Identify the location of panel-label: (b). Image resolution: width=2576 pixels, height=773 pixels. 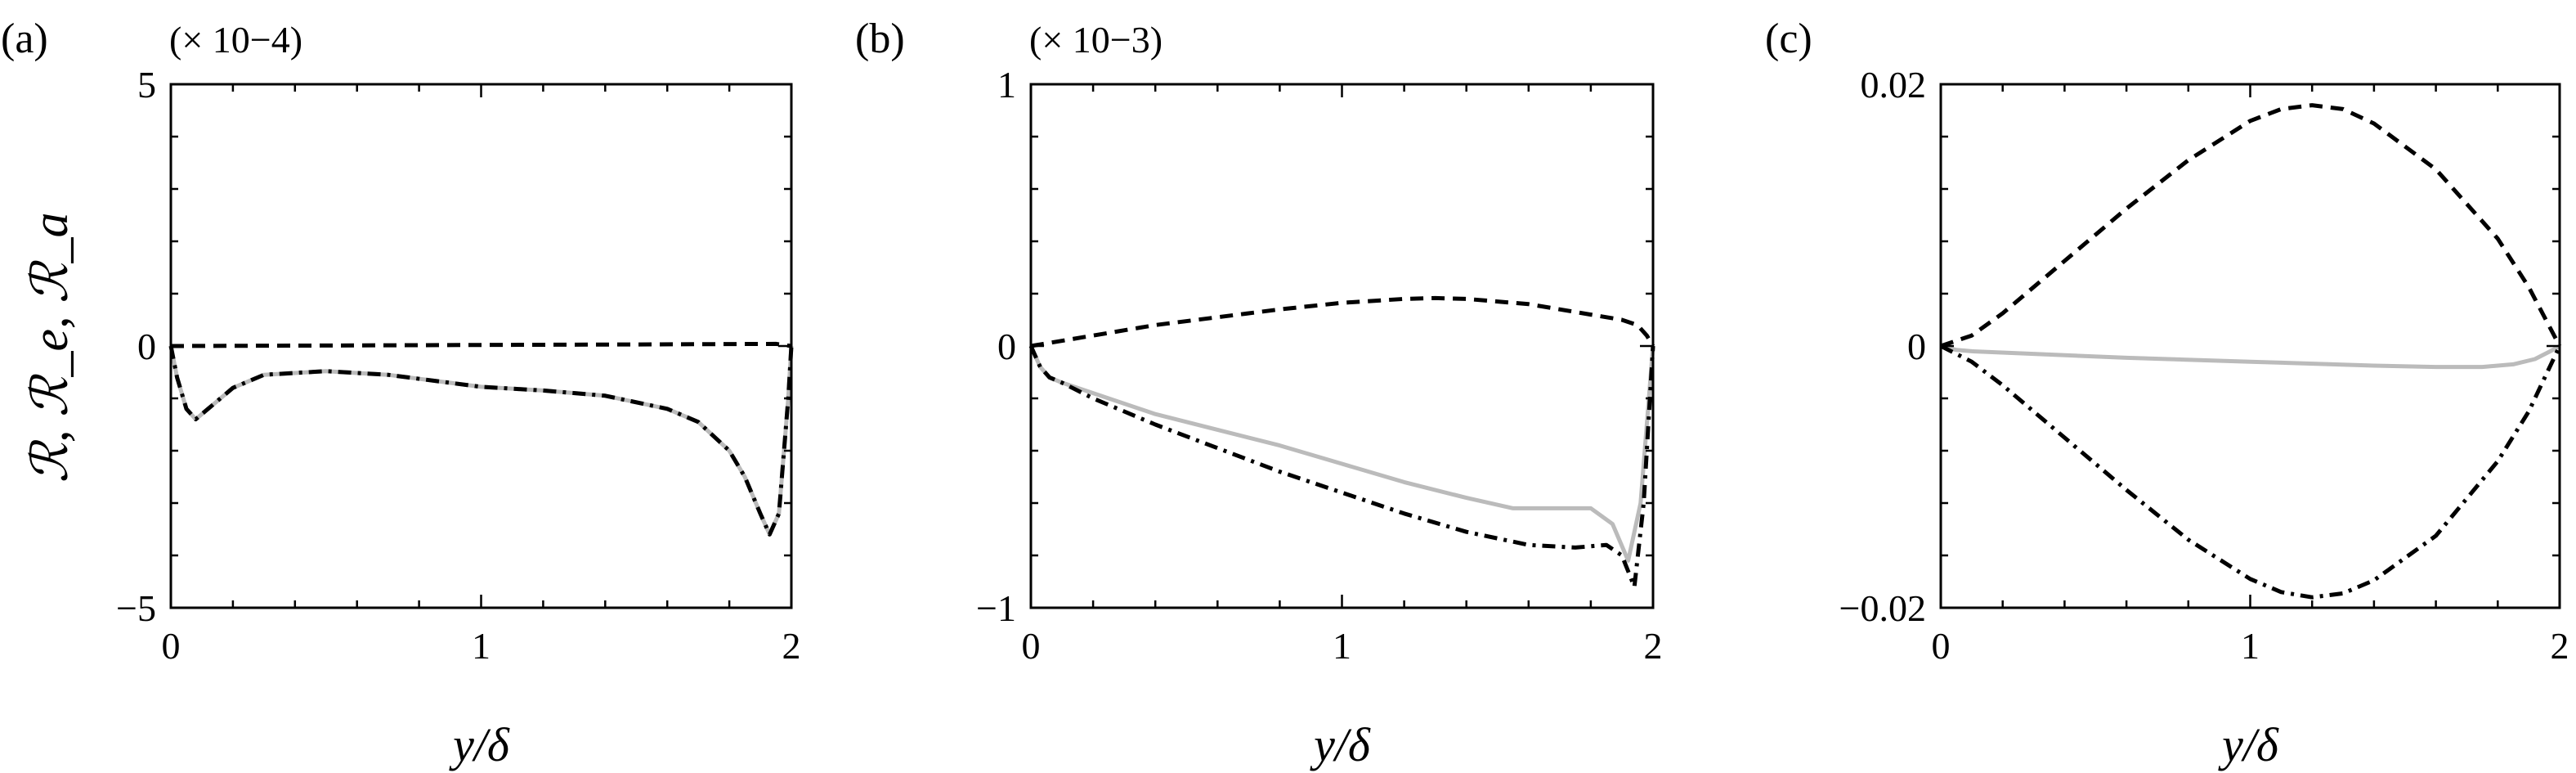
(880, 39).